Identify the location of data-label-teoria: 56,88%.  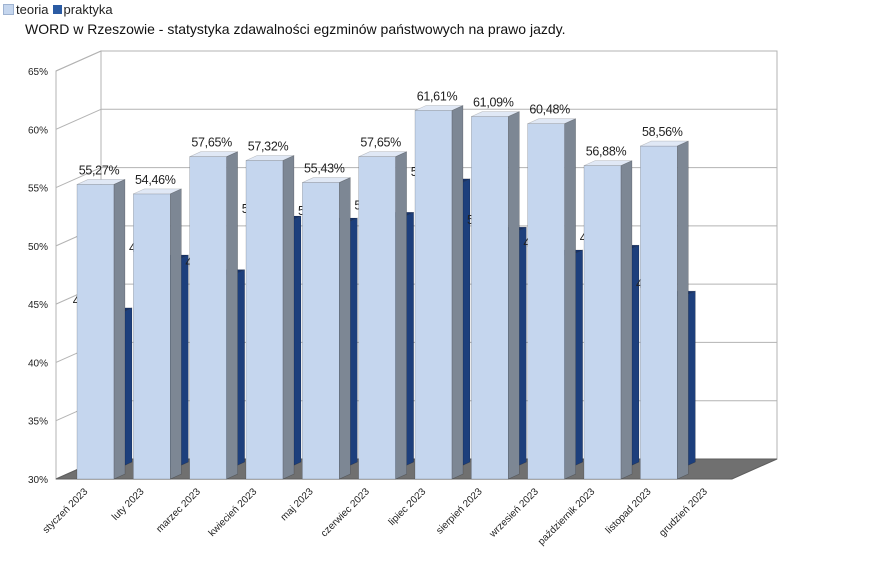
(606, 152).